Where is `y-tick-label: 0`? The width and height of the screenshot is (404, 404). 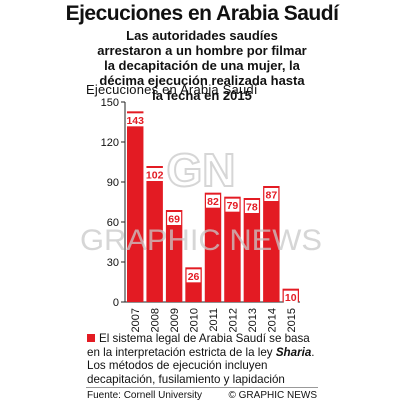 y-tick-label: 0 is located at coordinates (116, 303).